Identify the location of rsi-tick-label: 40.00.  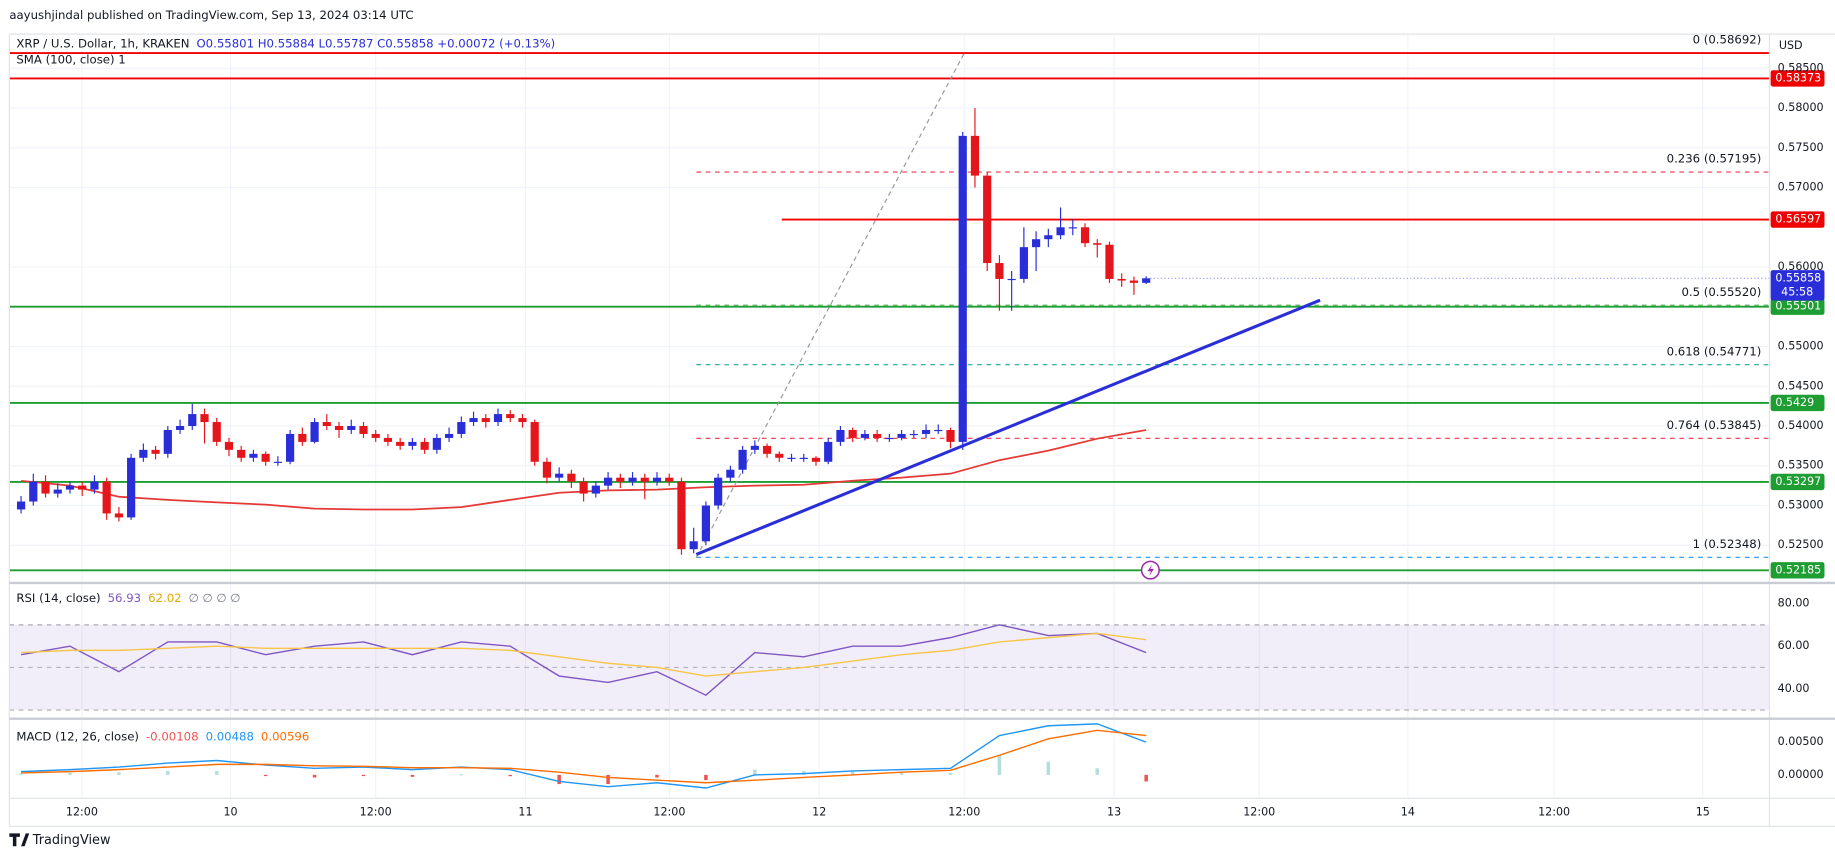
(1794, 688).